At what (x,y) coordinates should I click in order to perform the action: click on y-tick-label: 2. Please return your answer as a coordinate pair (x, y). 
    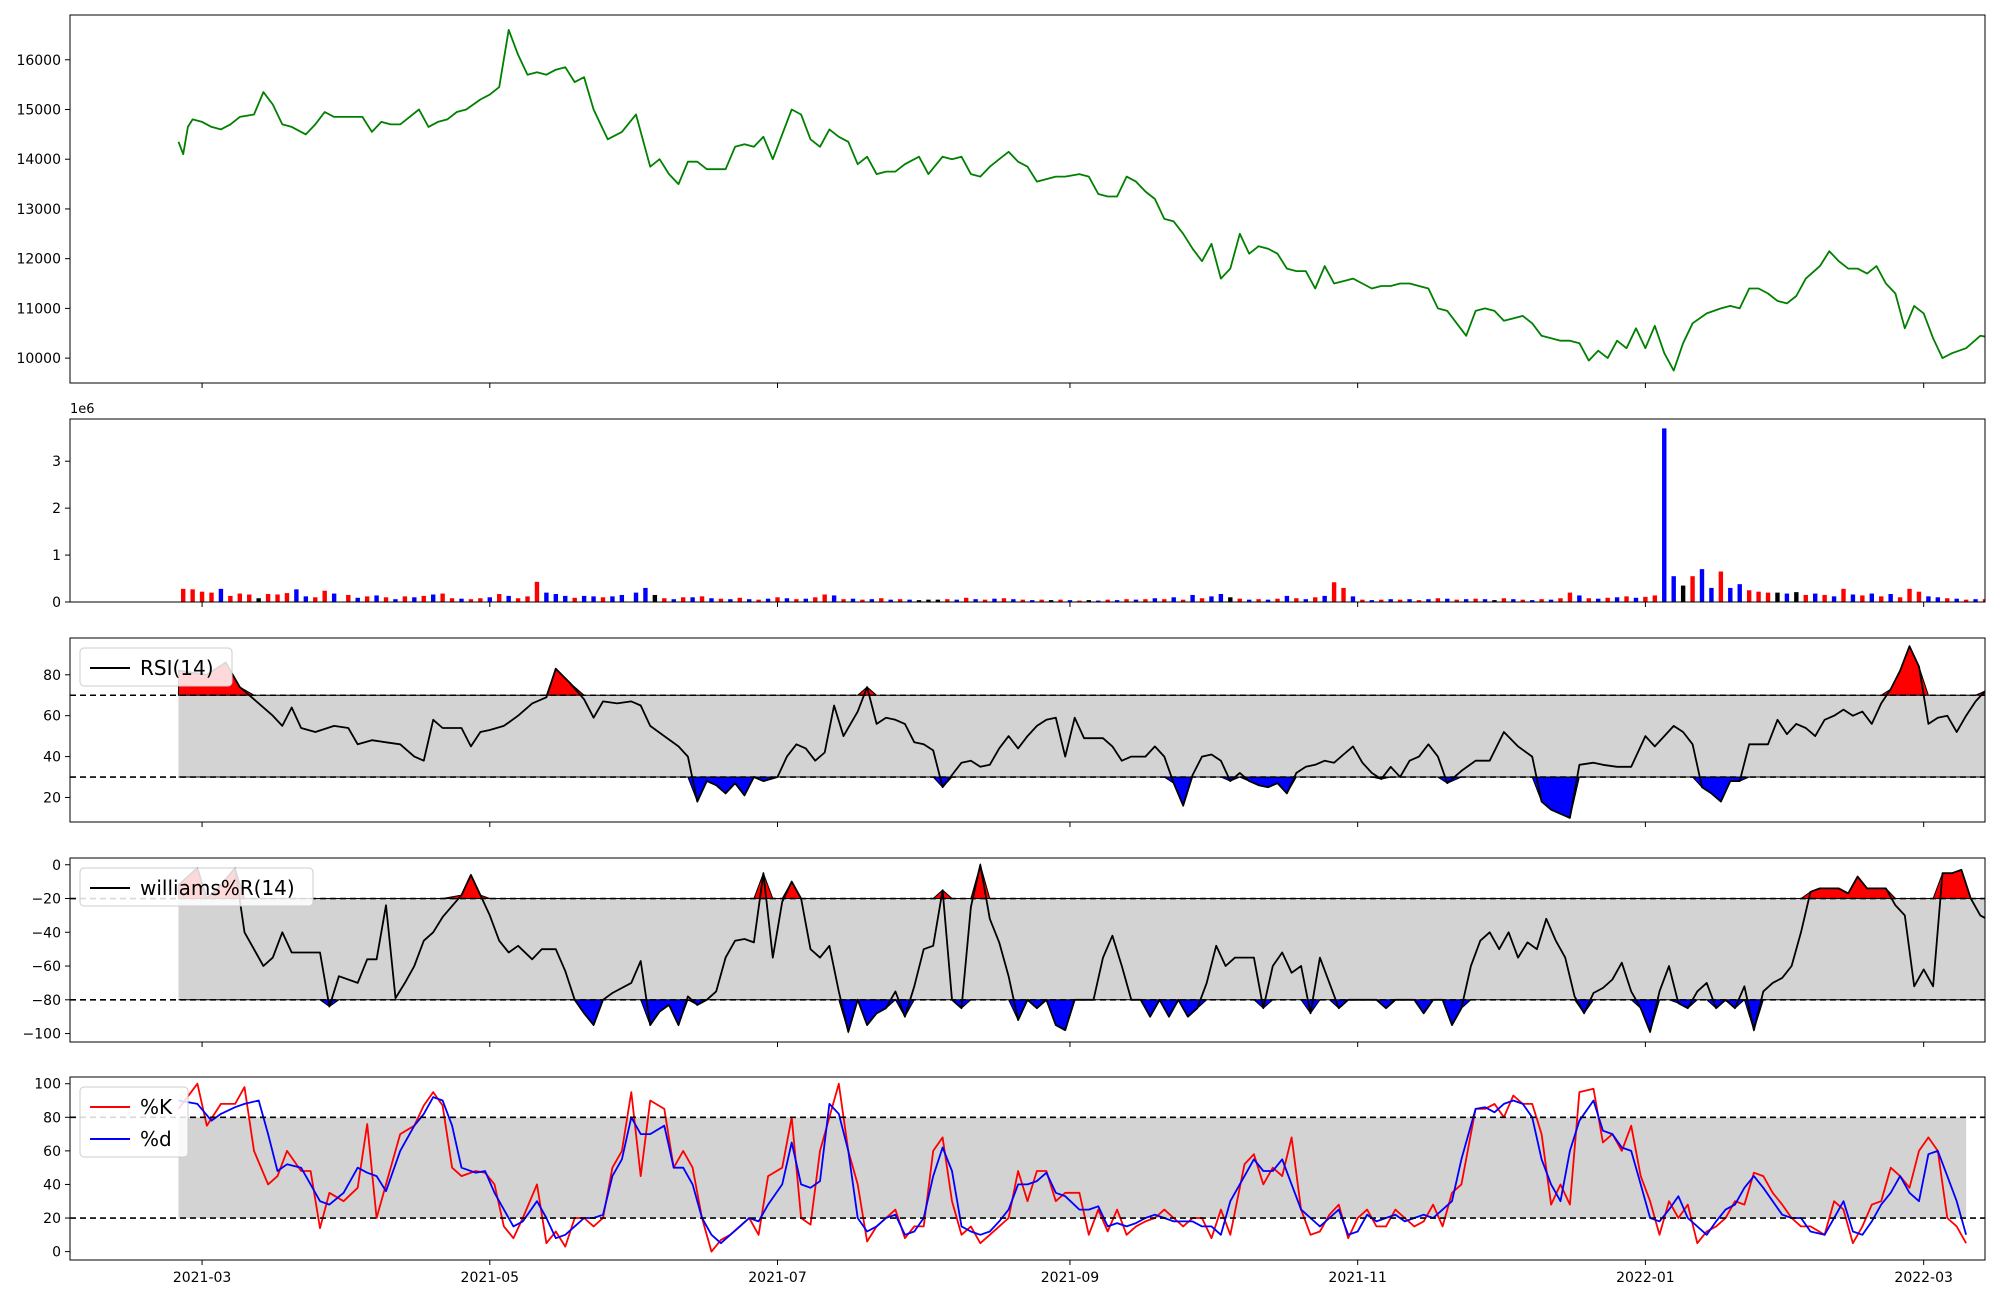
    Looking at the image, I should click on (56, 509).